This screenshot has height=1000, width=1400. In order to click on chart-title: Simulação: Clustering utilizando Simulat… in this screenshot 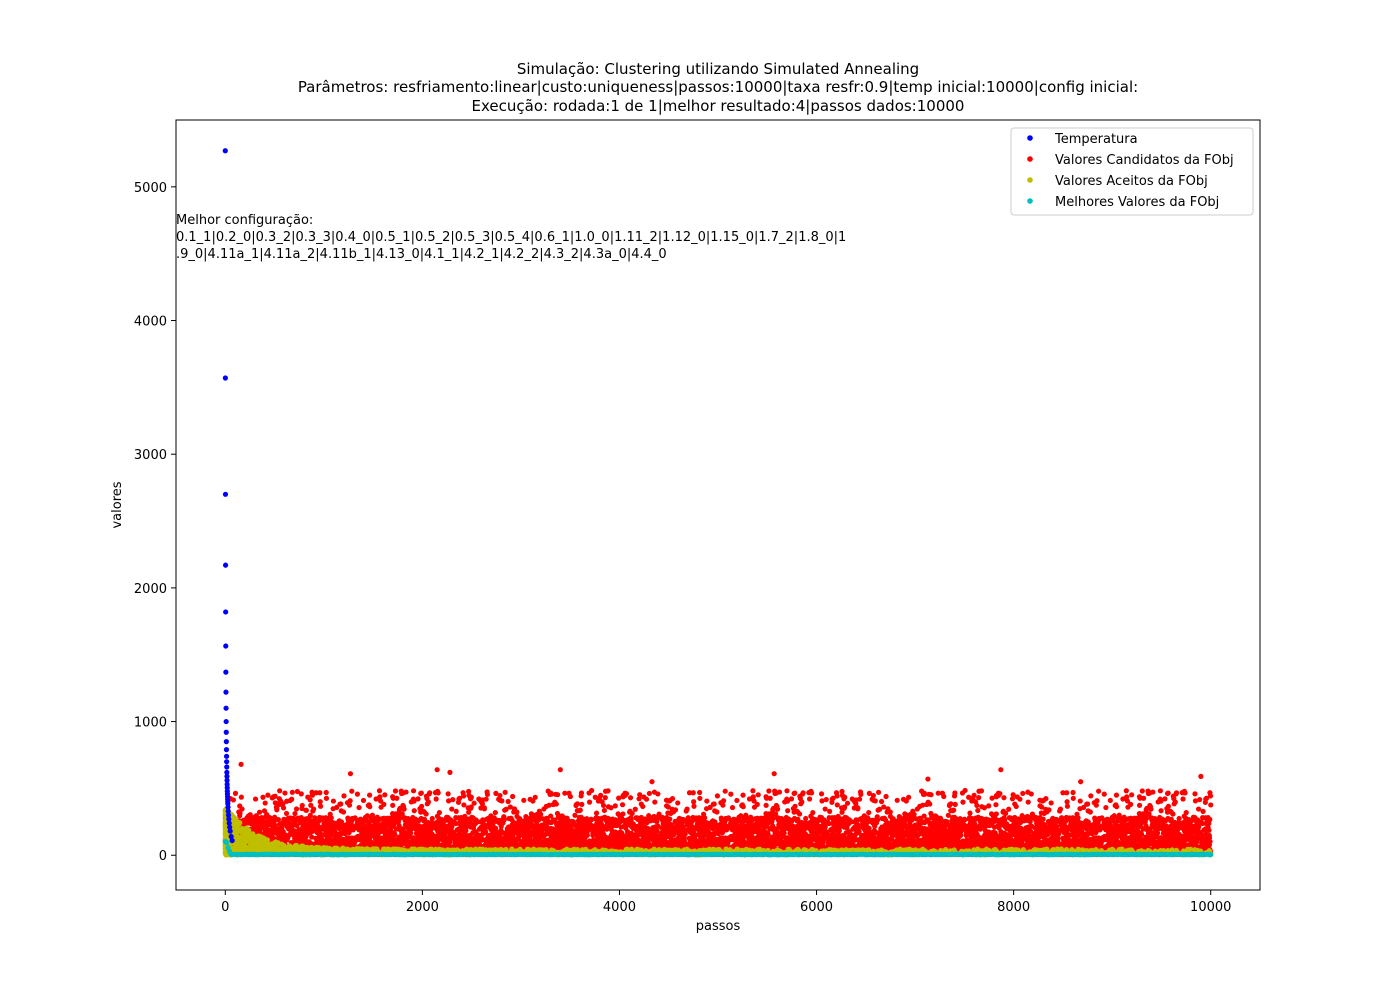, I will do `click(718, 87)`.